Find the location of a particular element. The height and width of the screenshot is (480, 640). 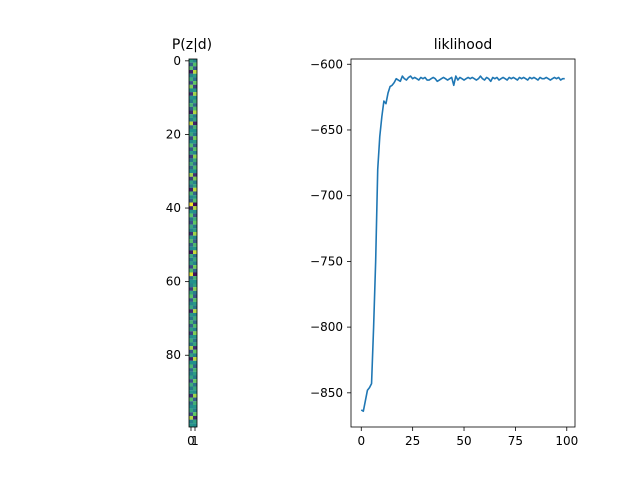

heatmap-x-axis: 01 is located at coordinates (193, 437).